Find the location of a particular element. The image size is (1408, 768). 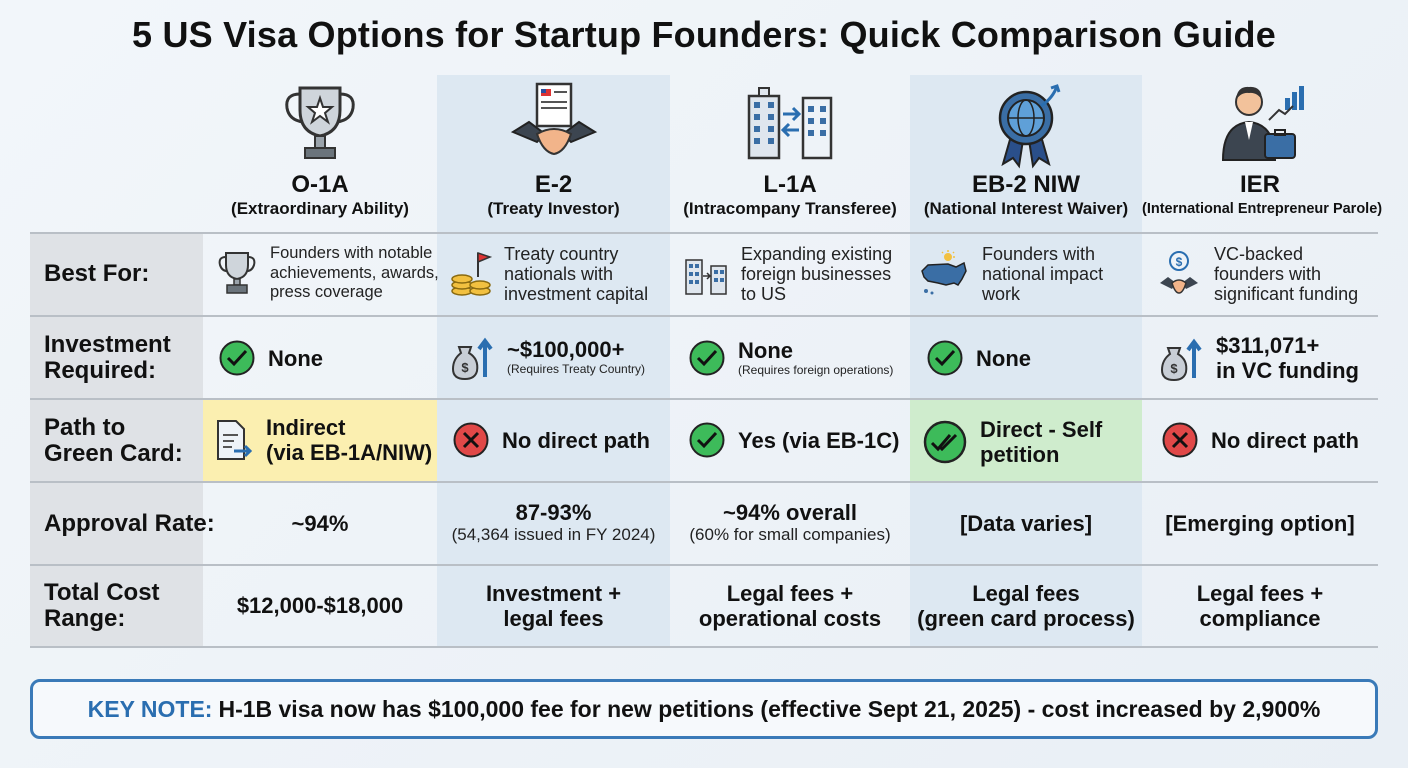

investment-ier: $ $311,071+ in VC funding is located at coordinates (1257, 358).